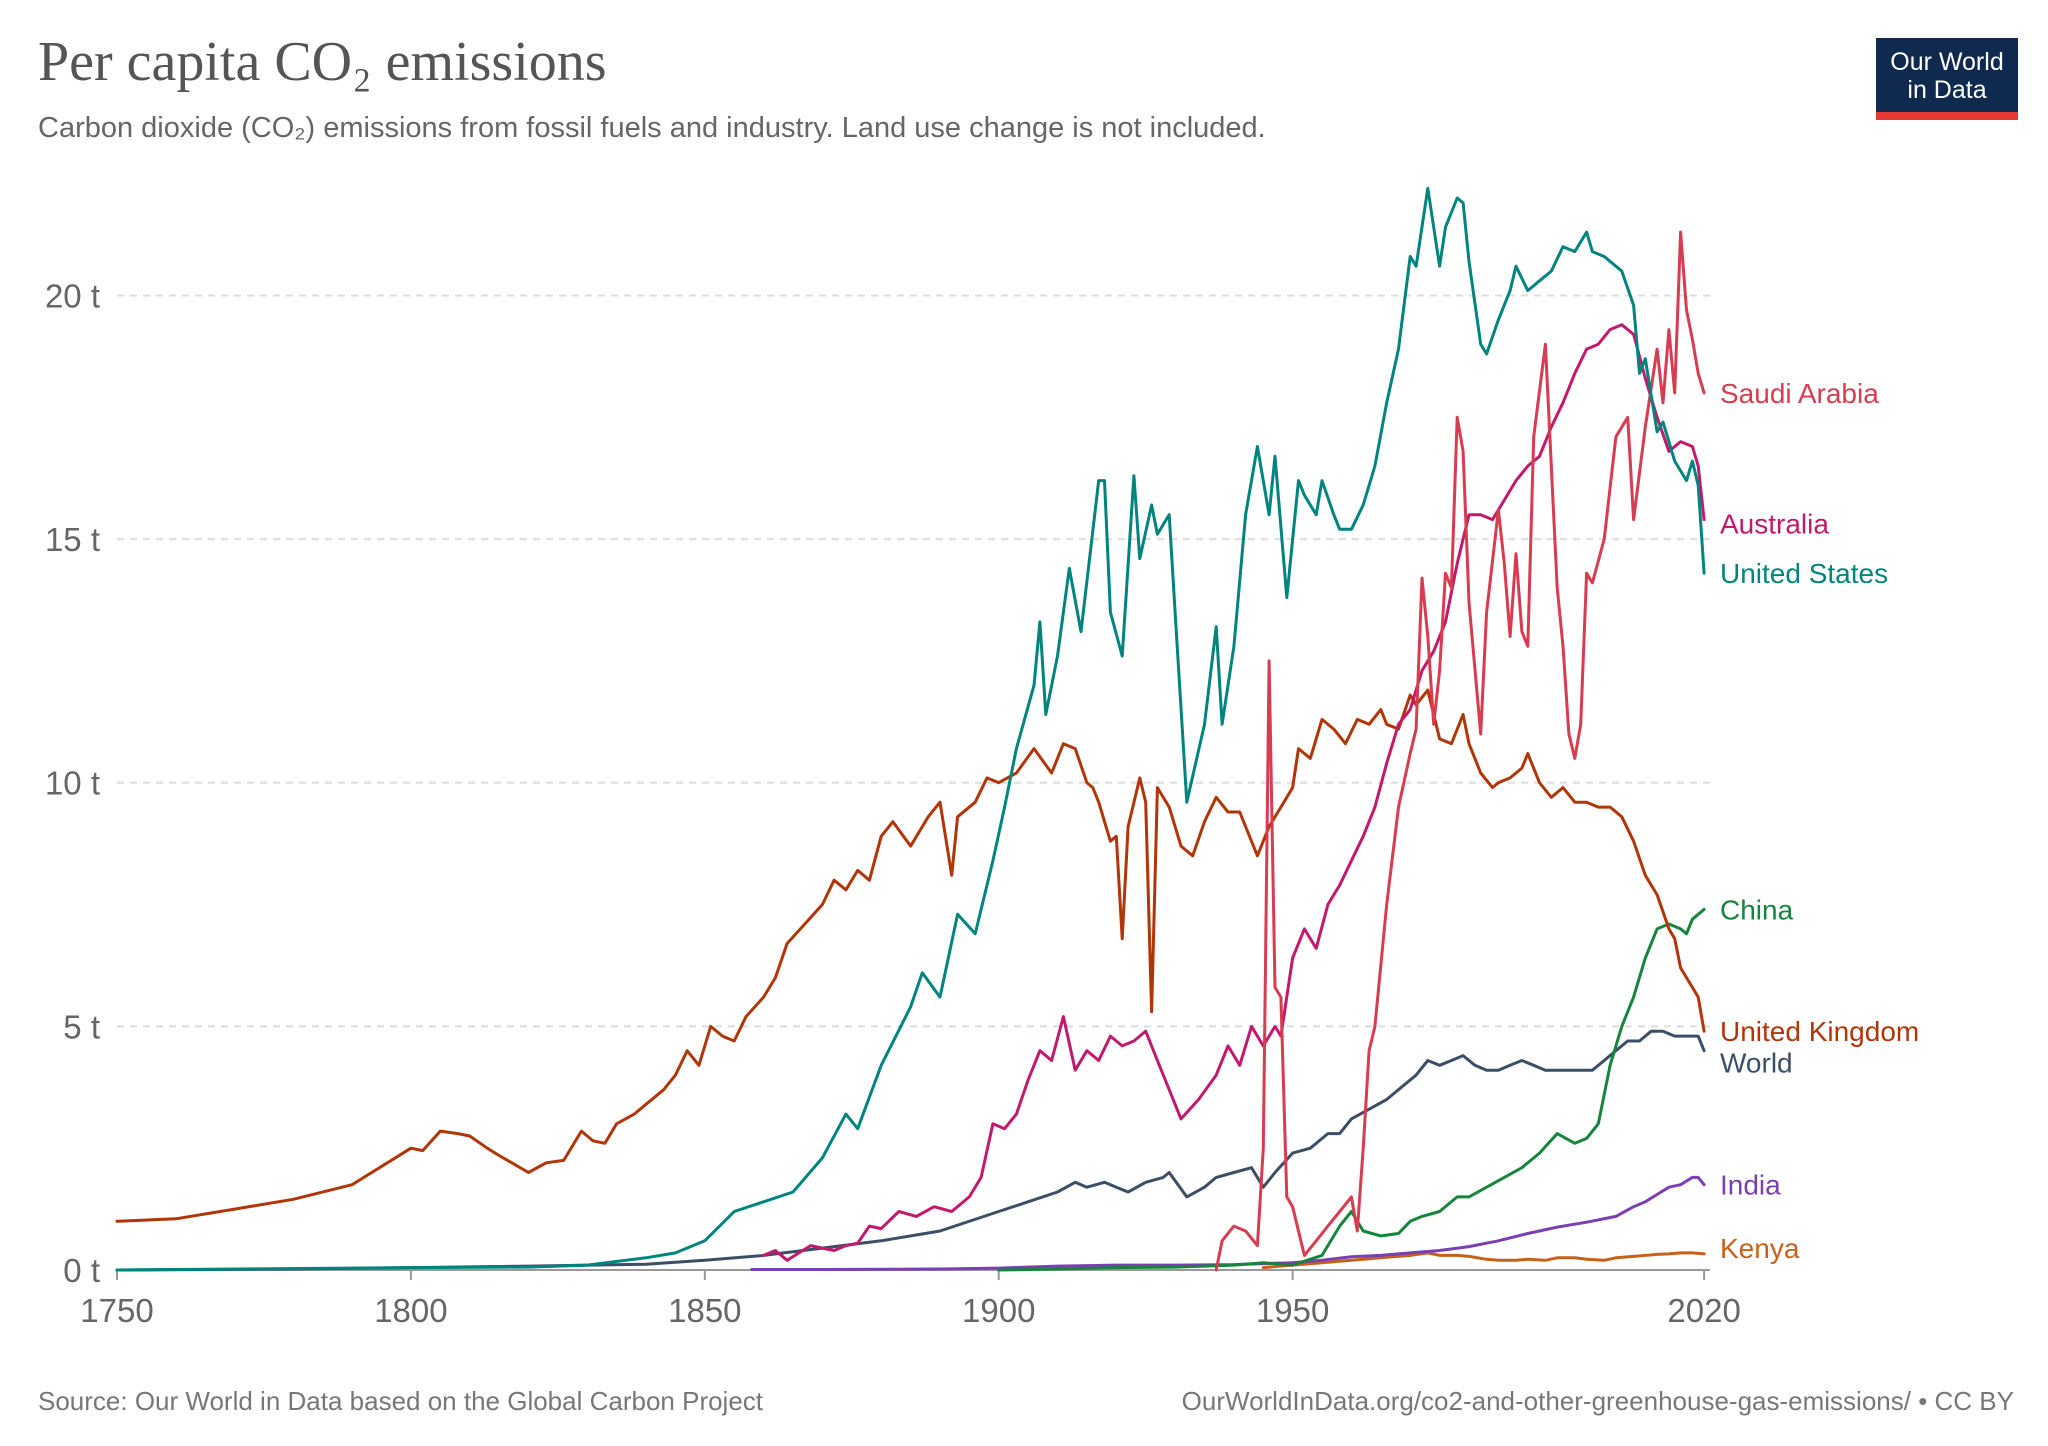  What do you see at coordinates (1774, 524) in the screenshot?
I see `series-label-australia: Australia` at bounding box center [1774, 524].